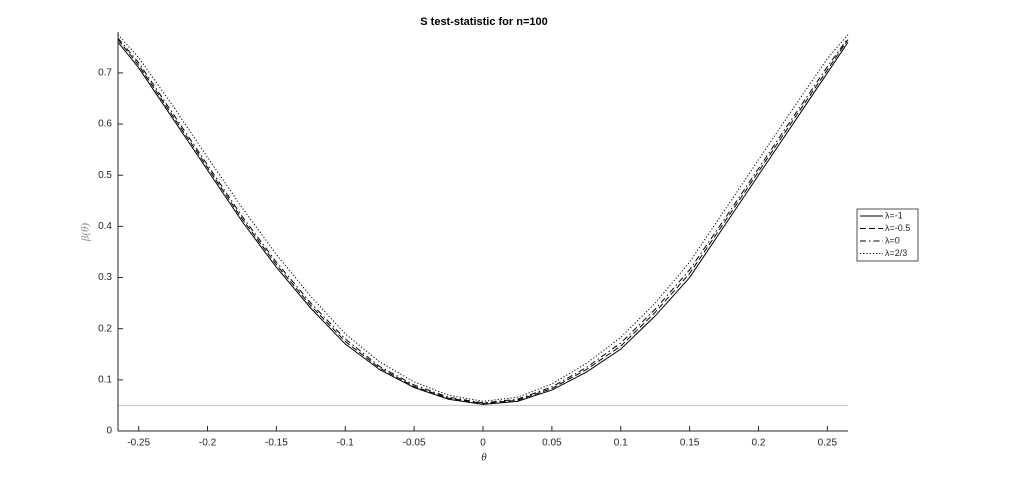 This screenshot has width=1019, height=484. Describe the element at coordinates (105, 124) in the screenshot. I see `y-tick-label: 0.6` at that location.